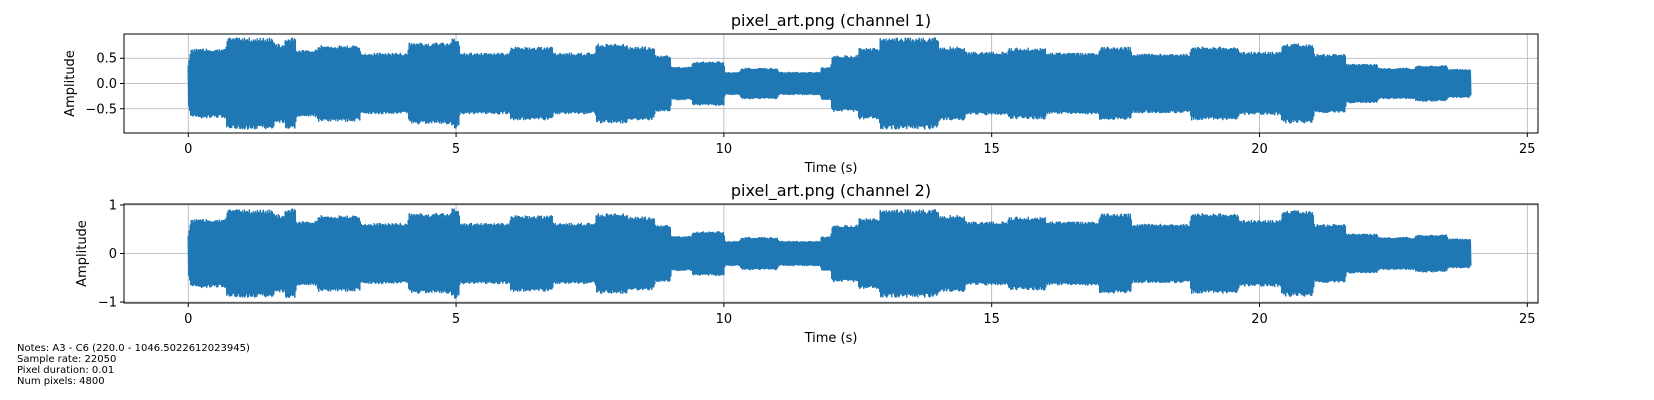 The height and width of the screenshot is (400, 1654). I want to click on y-axis-ticks: 1 0 −1, so click(111, 254).